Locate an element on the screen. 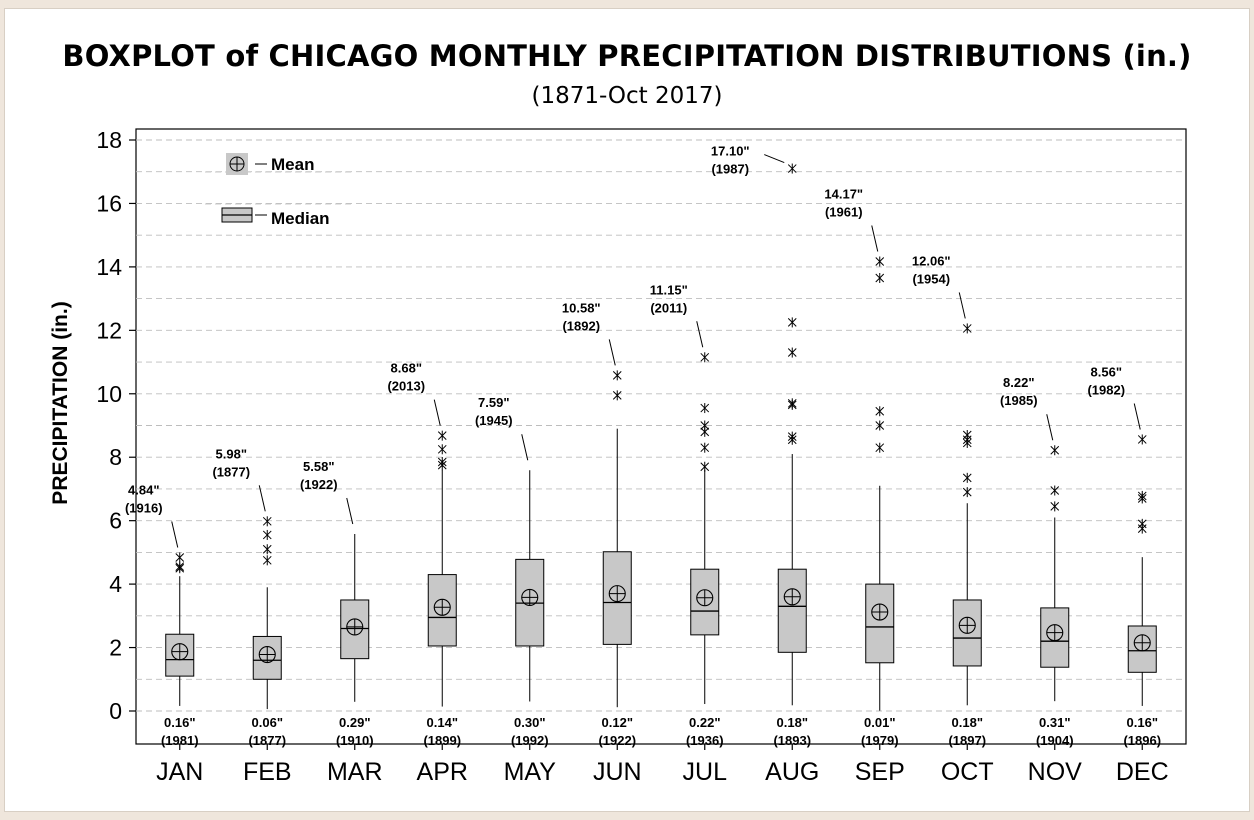 The image size is (1254, 820). box-jul is located at coordinates (705, 528).